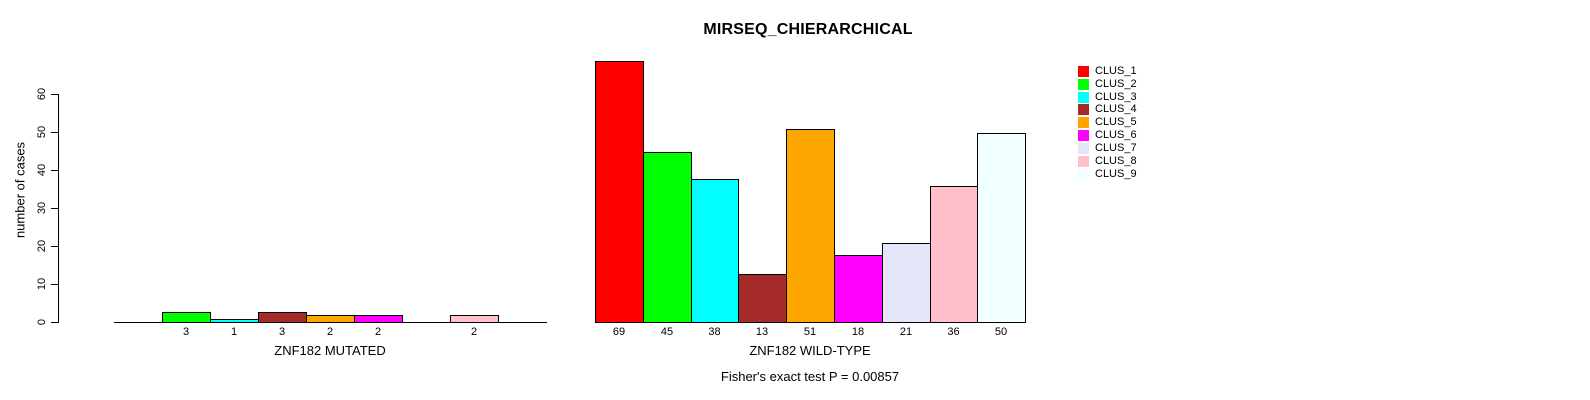  Describe the element at coordinates (1116, 96) in the screenshot. I see `legend-label: CLUS_3` at that location.